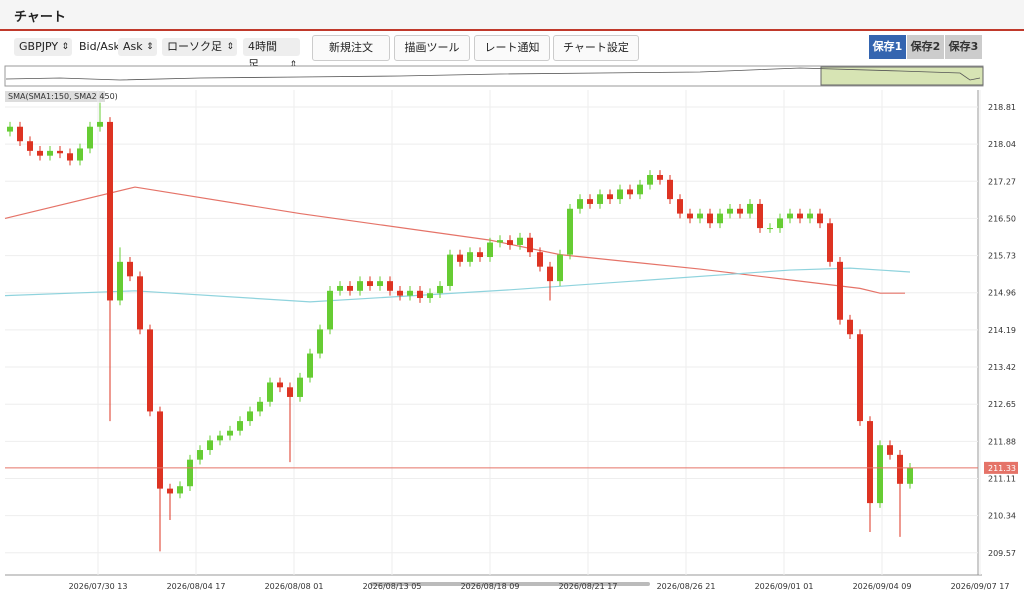 This screenshot has width=1024, height=595. I want to click on navigator-line, so click(493, 74).